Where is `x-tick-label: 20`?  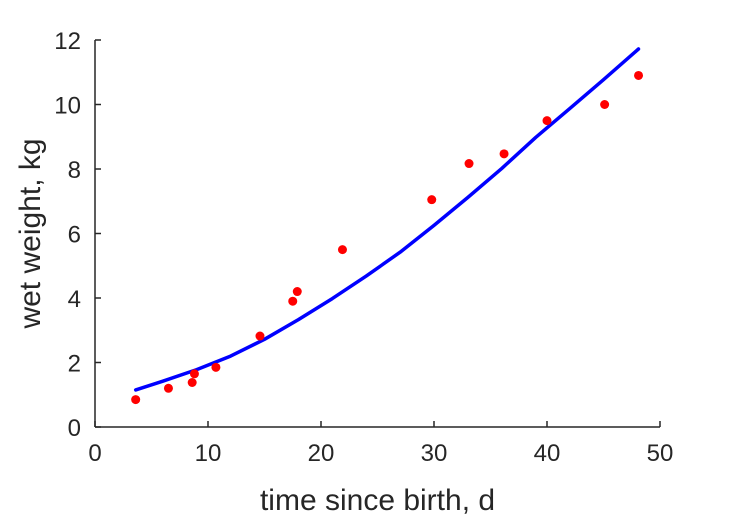 x-tick-label: 20 is located at coordinates (321, 453).